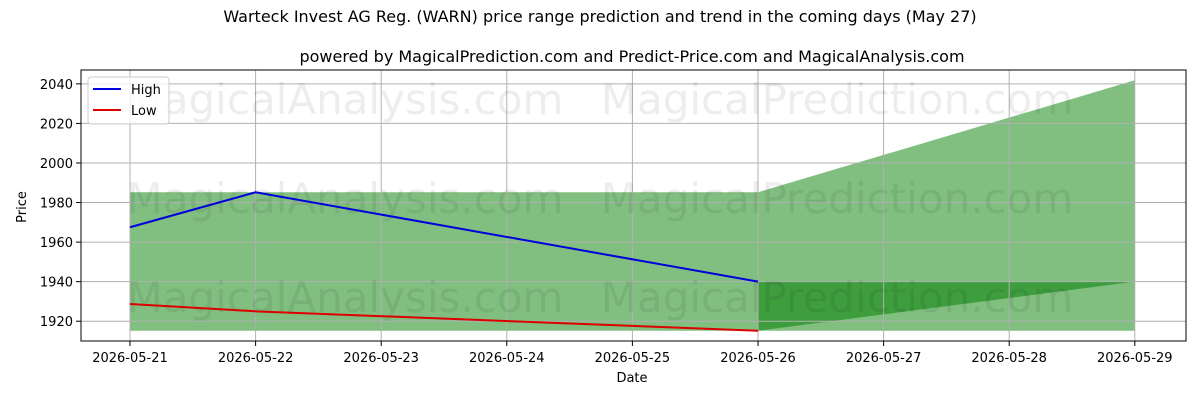  Describe the element at coordinates (56, 204) in the screenshot. I see `y-tick-label: 1980` at that location.